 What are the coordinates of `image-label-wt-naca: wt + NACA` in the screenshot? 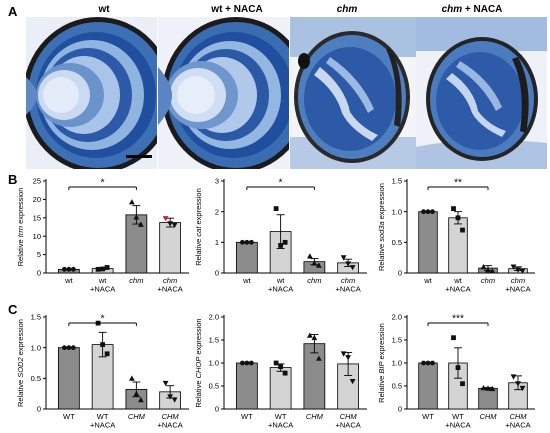 It's located at (237, 9).